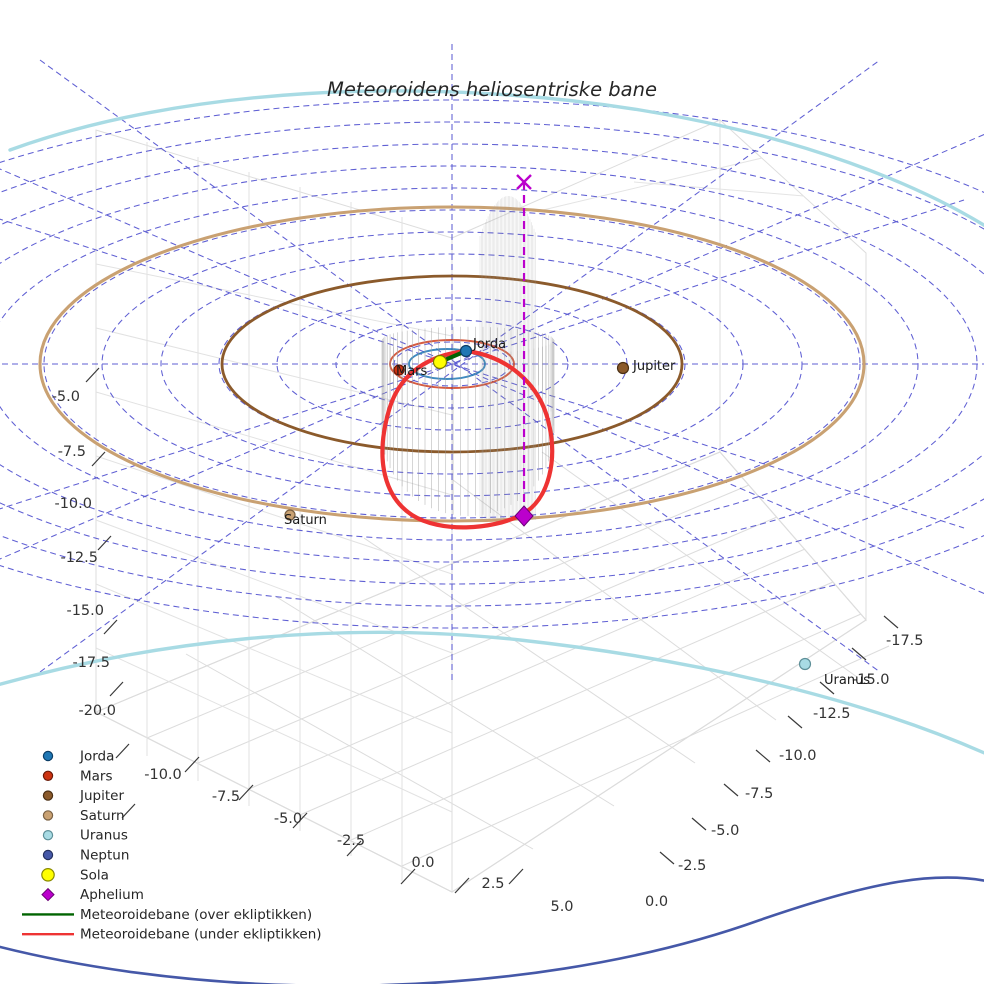 This screenshot has height=984, width=984. What do you see at coordinates (489, 344) in the screenshot?
I see `body-label-jorda: Jorda` at bounding box center [489, 344].